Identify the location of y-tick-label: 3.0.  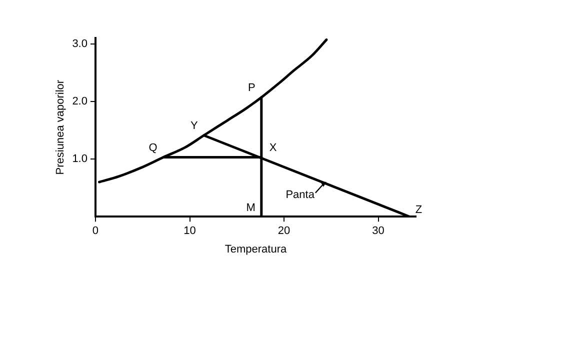
(80, 44).